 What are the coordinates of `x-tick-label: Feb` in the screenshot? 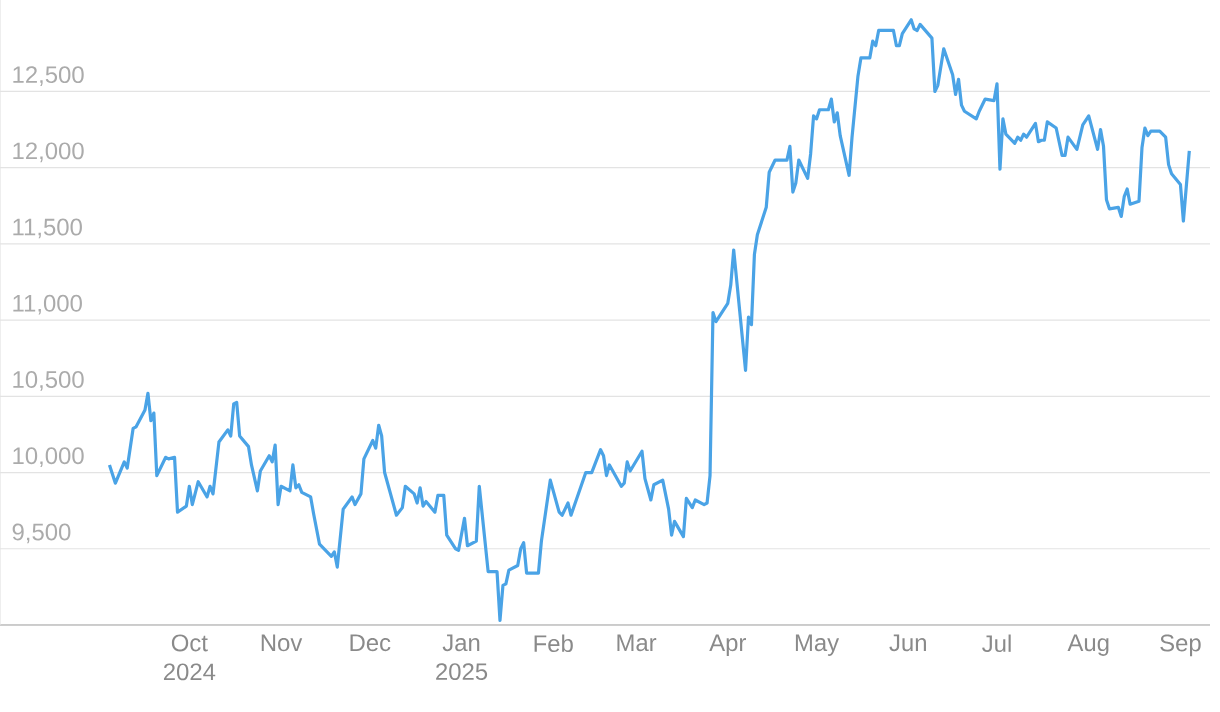 It's located at (553, 643).